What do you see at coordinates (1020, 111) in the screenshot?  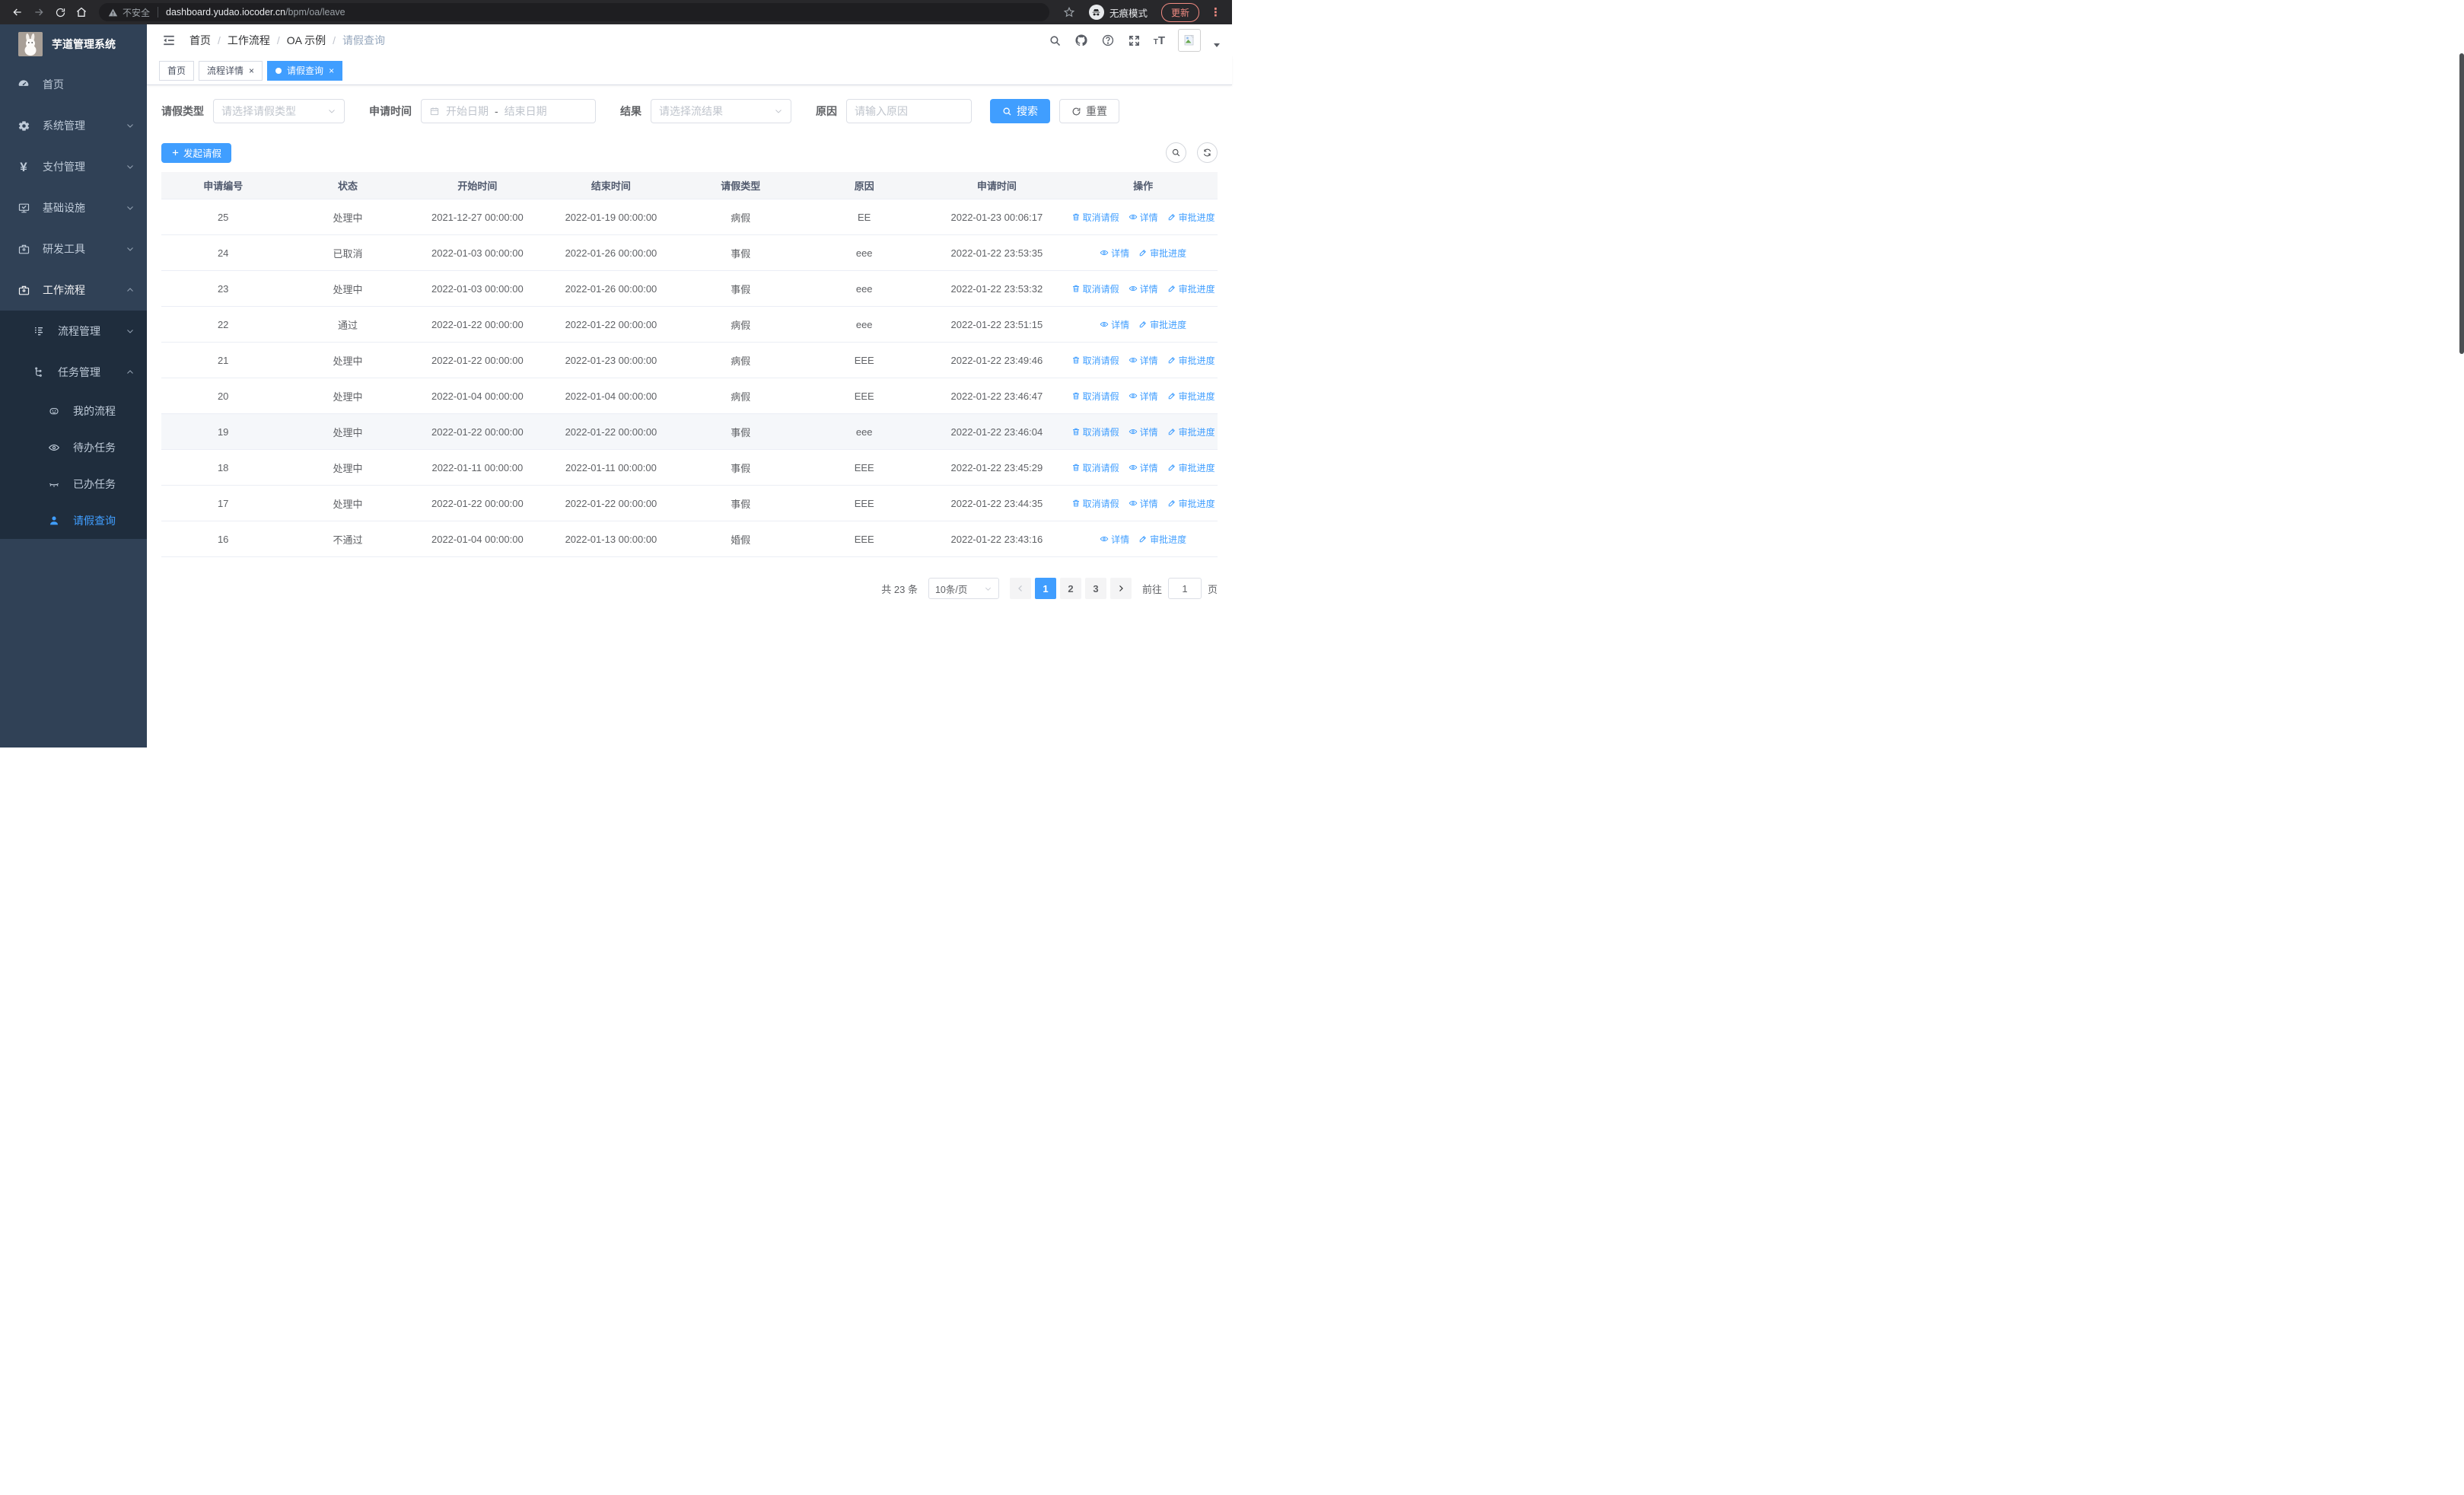 I see `search-button: 搜索` at bounding box center [1020, 111].